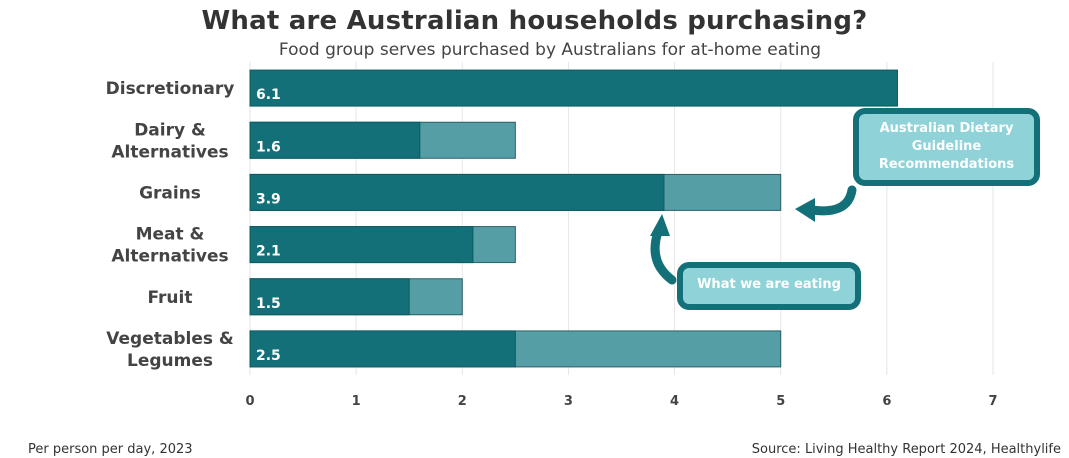 The height and width of the screenshot is (458, 1069). What do you see at coordinates (769, 286) in the screenshot?
I see `callout-eating: What we are eating` at bounding box center [769, 286].